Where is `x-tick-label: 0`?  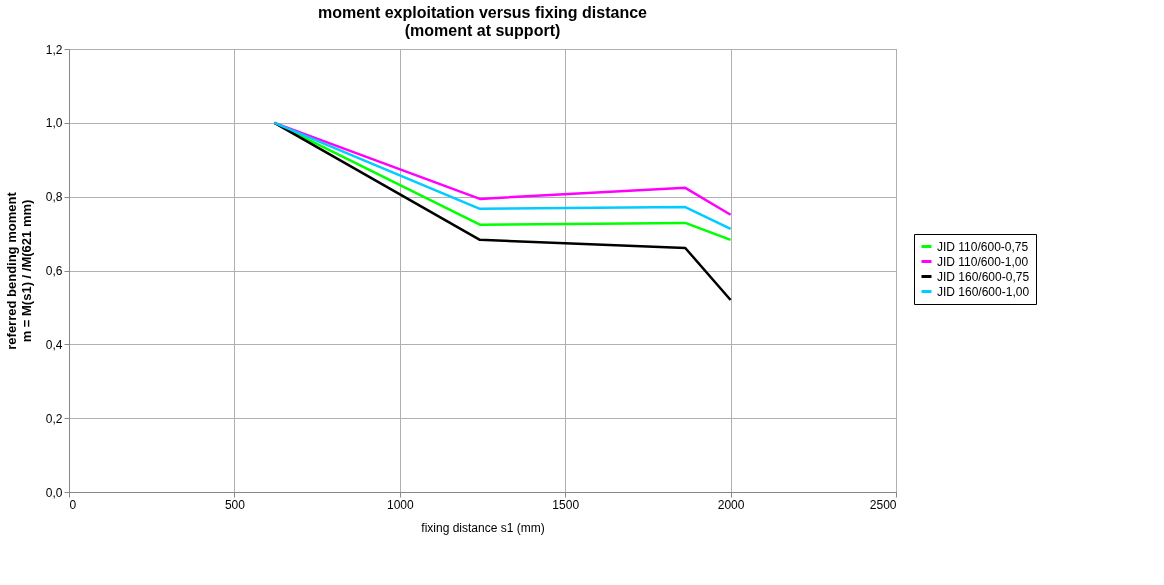 x-tick-label: 0 is located at coordinates (73, 504).